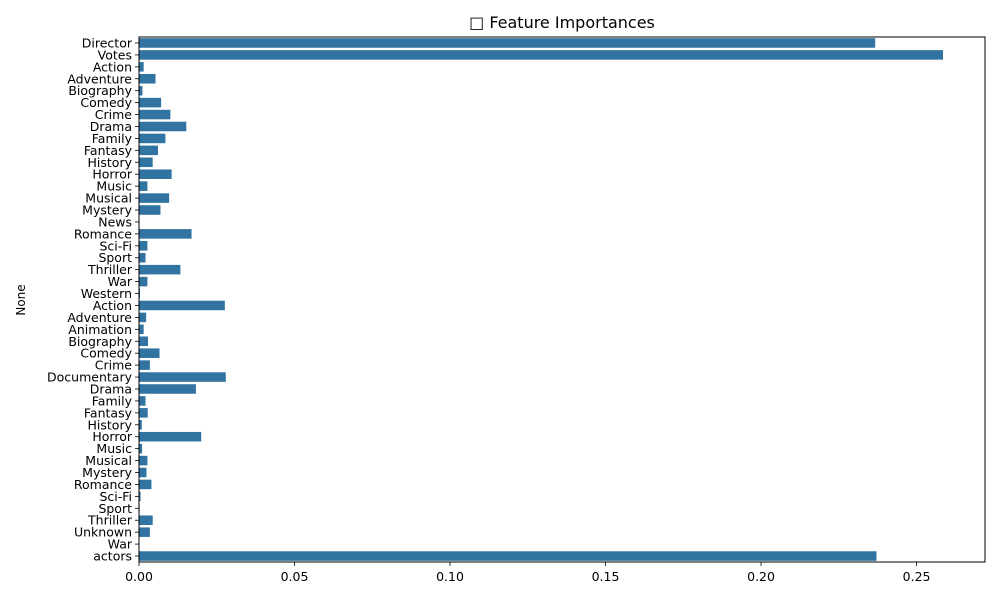 The image size is (1000, 604). What do you see at coordinates (450, 576) in the screenshot?
I see `x-tick-label: 0.10` at bounding box center [450, 576].